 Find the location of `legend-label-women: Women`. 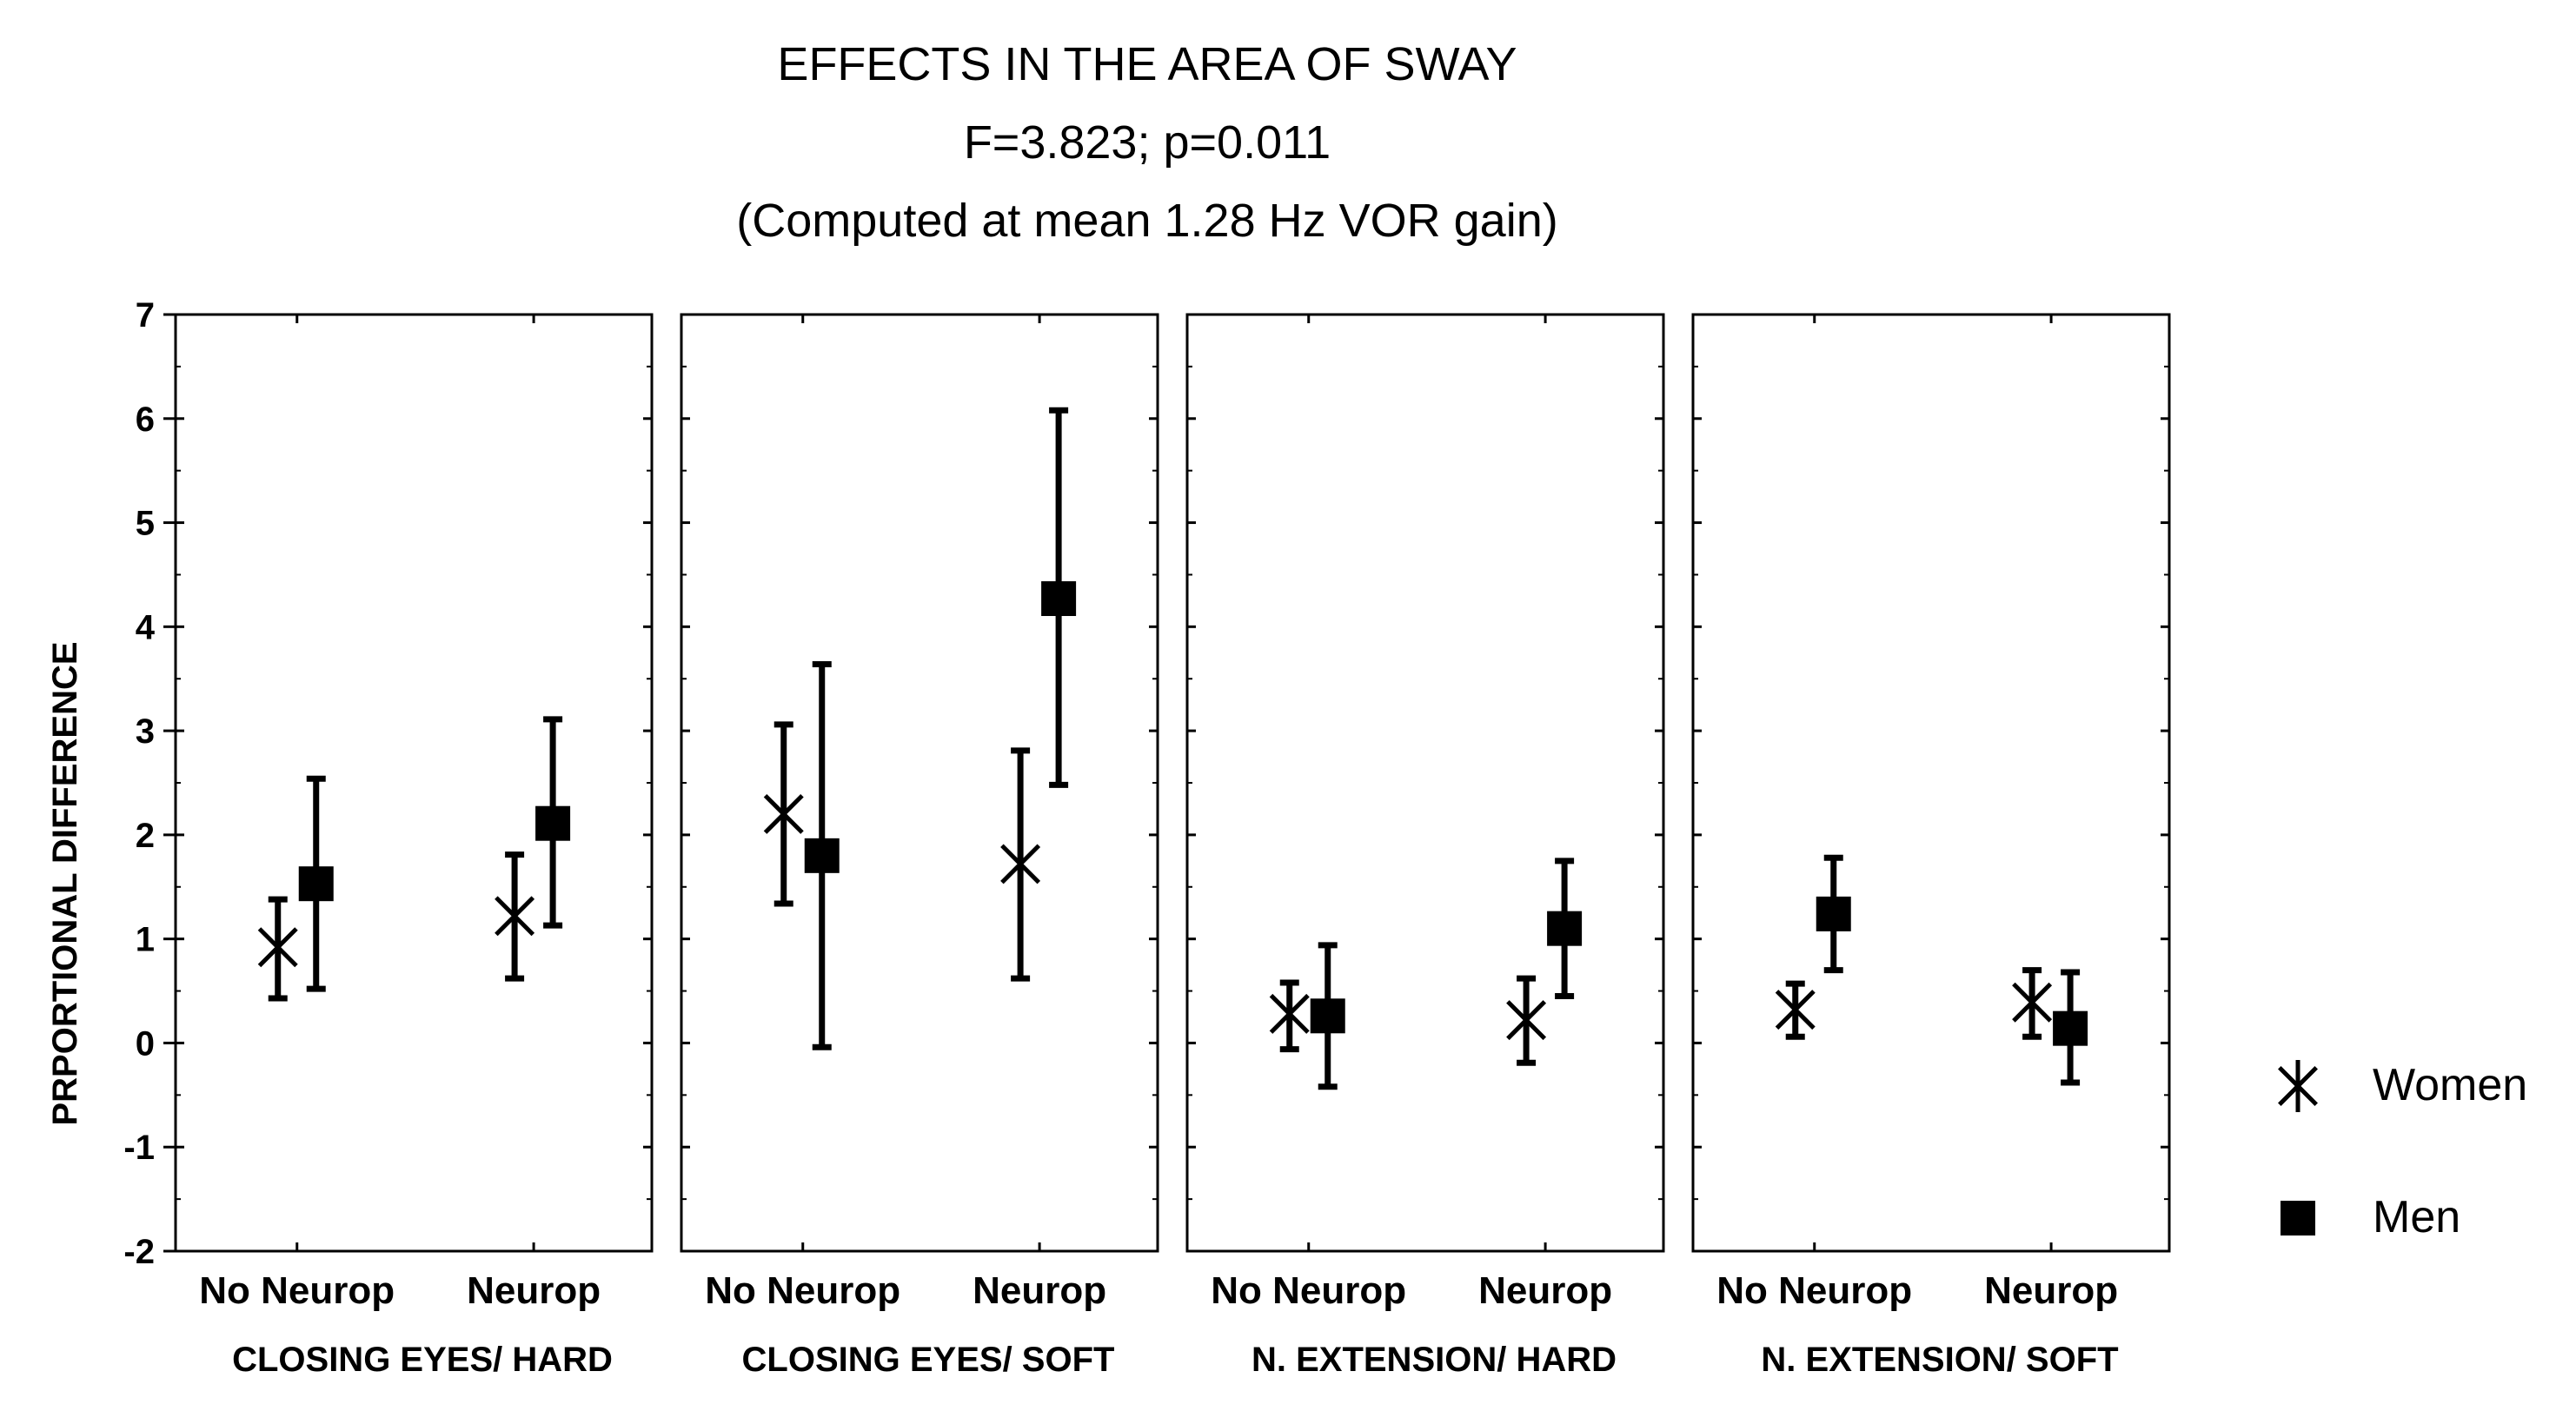

legend-label-women: Women is located at coordinates (2450, 1085).